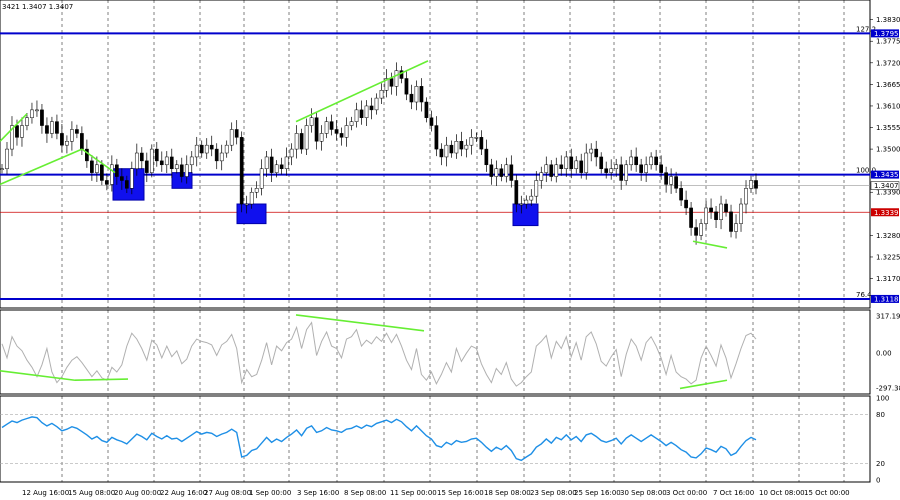  Describe the element at coordinates (885, 212) in the screenshot. I see `support-tag` at that location.